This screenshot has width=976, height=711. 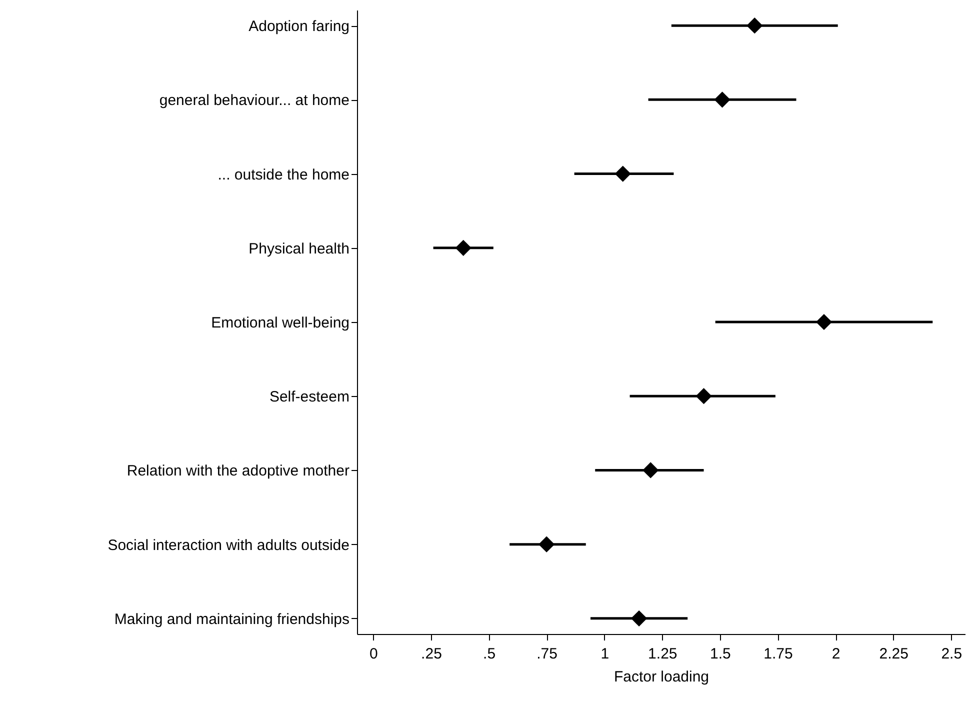 What do you see at coordinates (232, 619) in the screenshot?
I see `y-tick-label: Making and maintaining friendships` at bounding box center [232, 619].